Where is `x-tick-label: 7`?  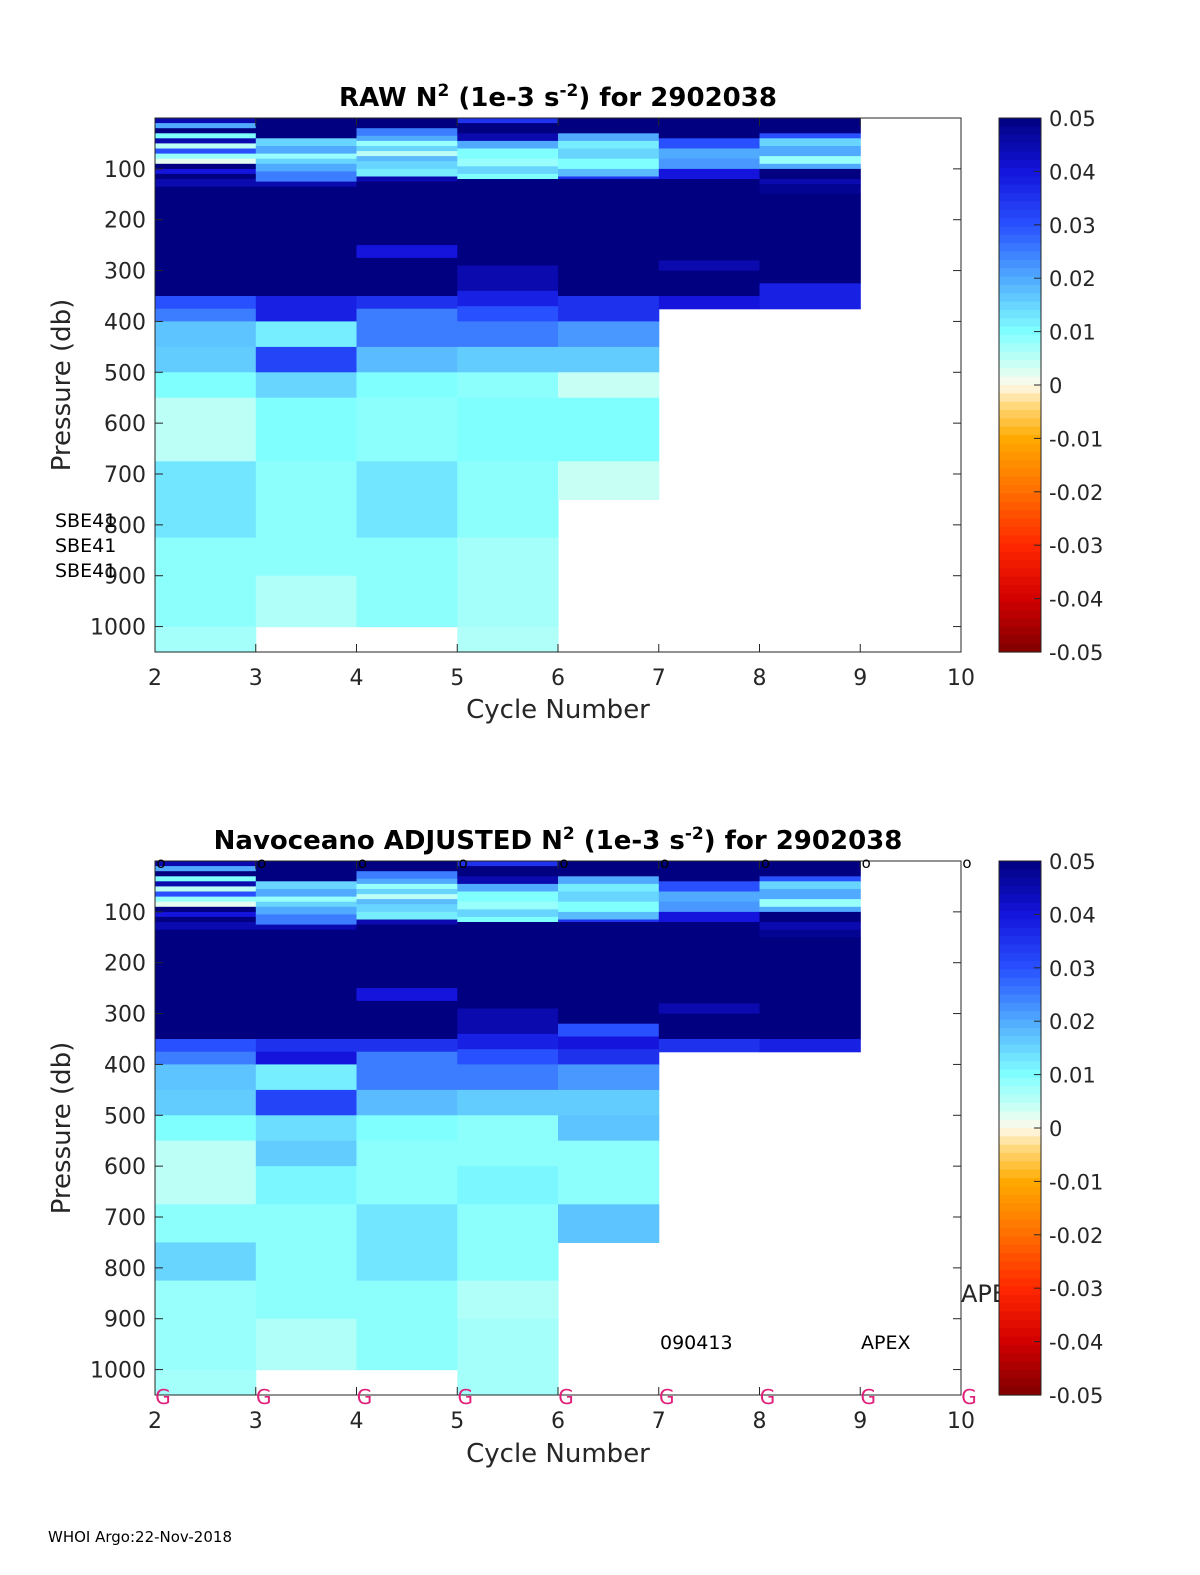 x-tick-label: 7 is located at coordinates (659, 1421).